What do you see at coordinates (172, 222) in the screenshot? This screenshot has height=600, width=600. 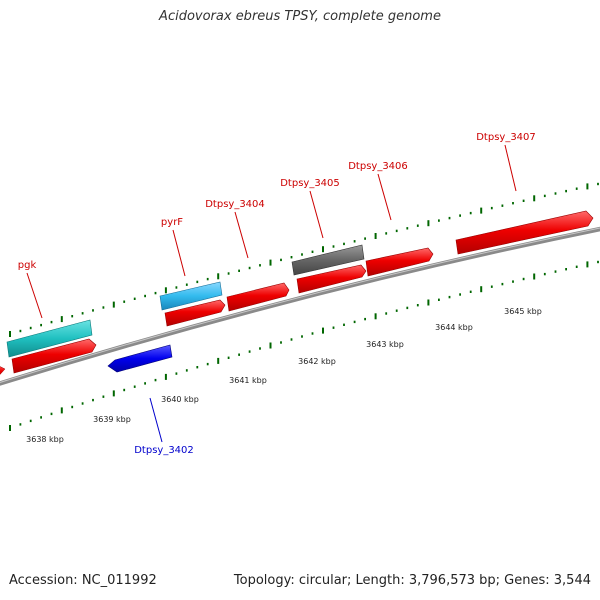 I see `gene-label-pyrF: pyrF` at bounding box center [172, 222].